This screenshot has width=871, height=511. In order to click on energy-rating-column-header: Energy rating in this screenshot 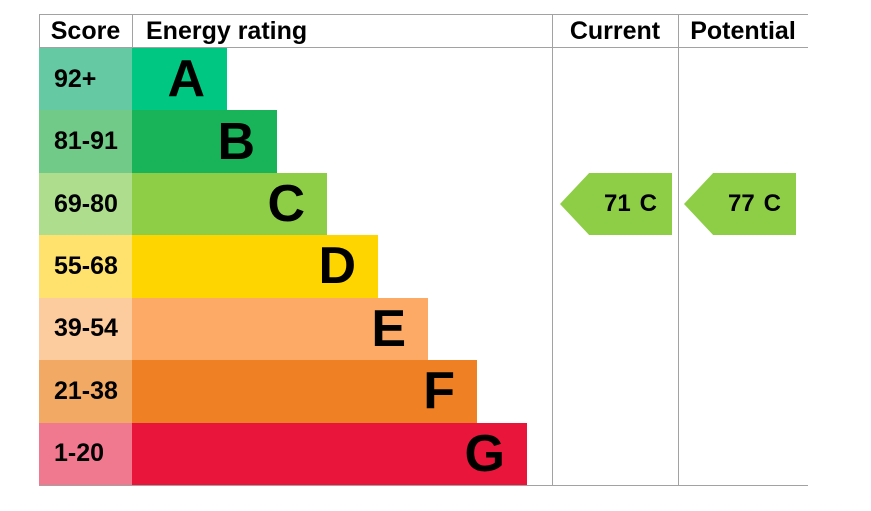, I will do `click(227, 30)`.